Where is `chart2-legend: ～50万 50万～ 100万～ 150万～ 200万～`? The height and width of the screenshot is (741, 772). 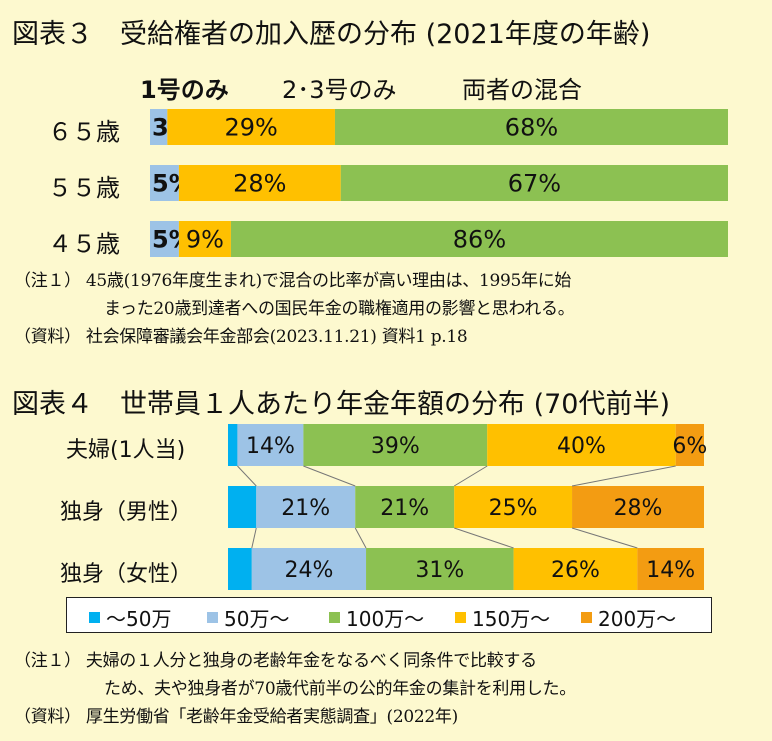 chart2-legend: ～50万 50万～ 100万～ 150万～ 200万～ is located at coordinates (389, 615).